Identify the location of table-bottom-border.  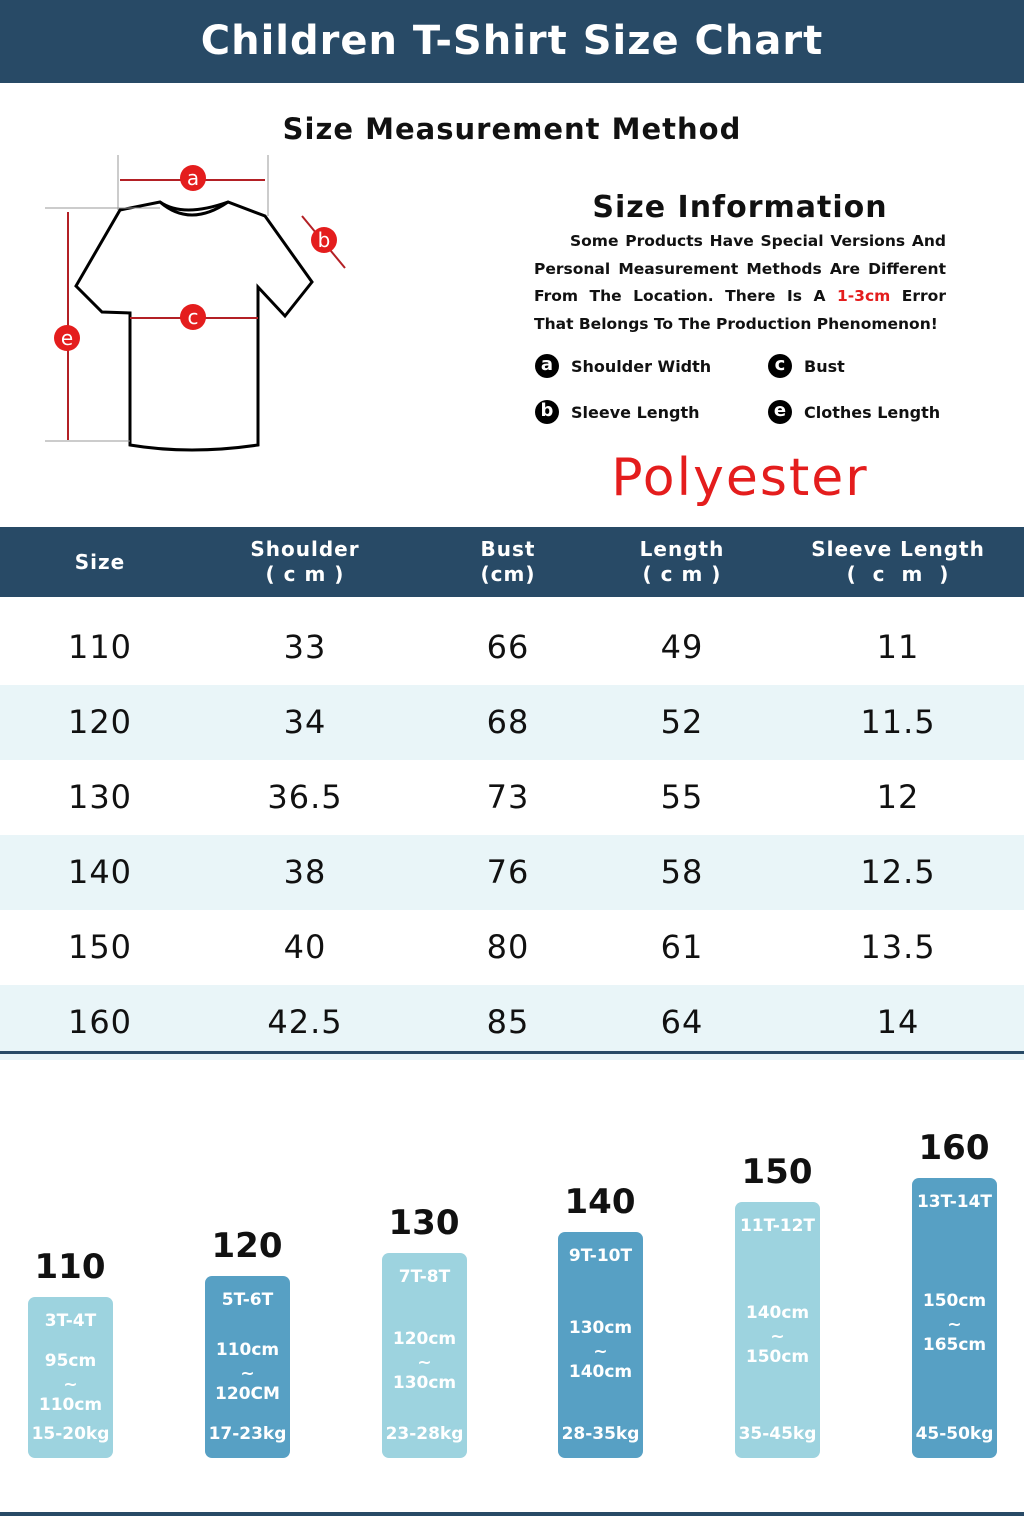
(512, 1052).